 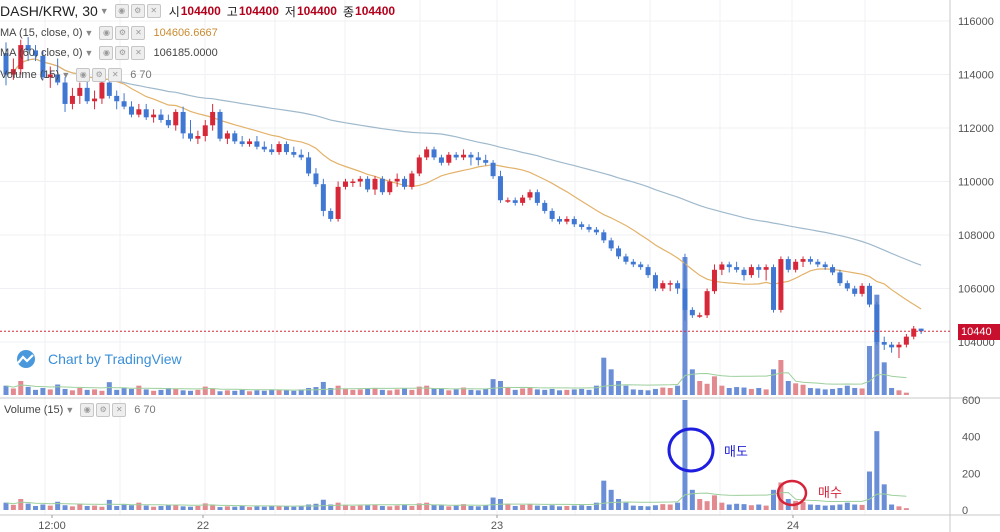 I want to click on sell-annotation-text: 매도, so click(x=736, y=451).